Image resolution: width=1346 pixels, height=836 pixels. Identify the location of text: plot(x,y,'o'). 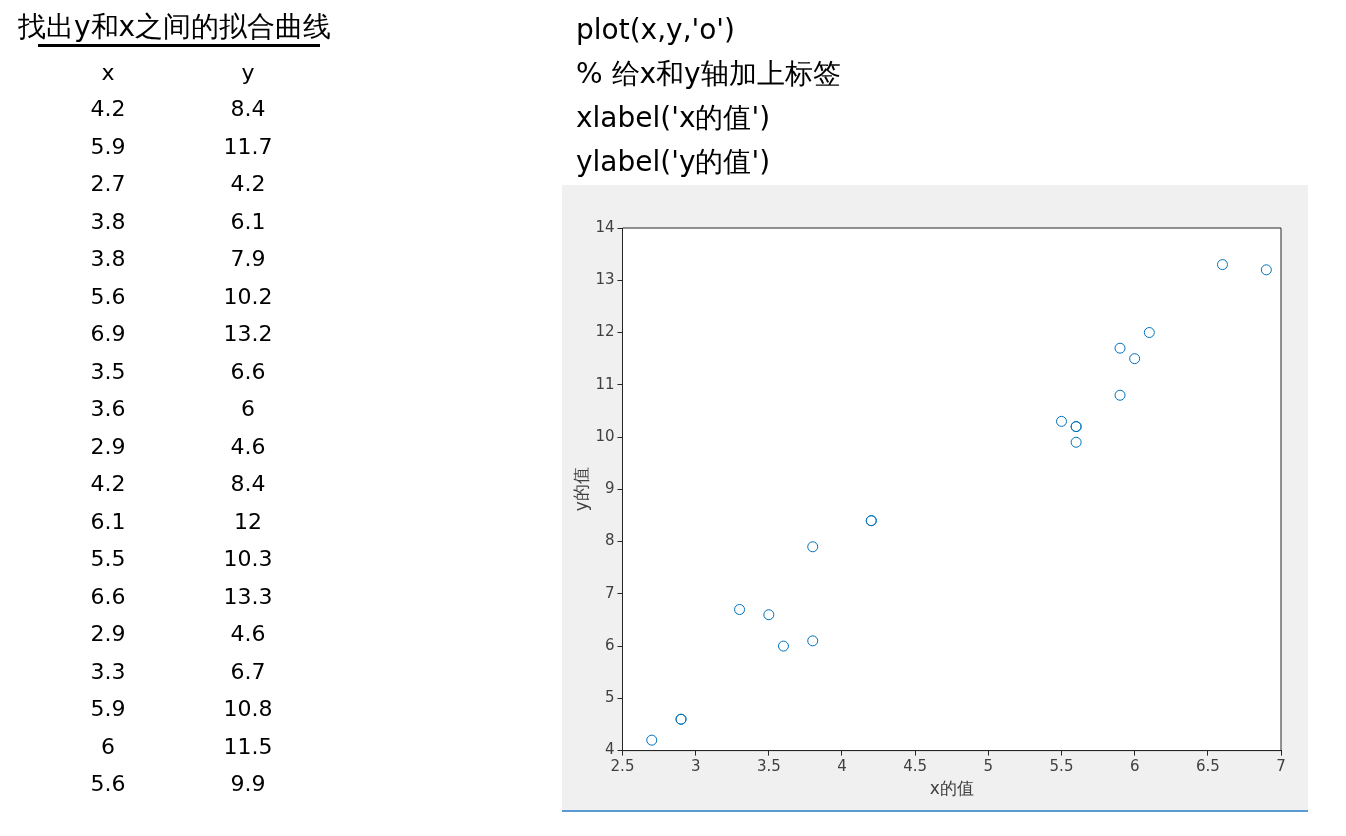
(656, 30).